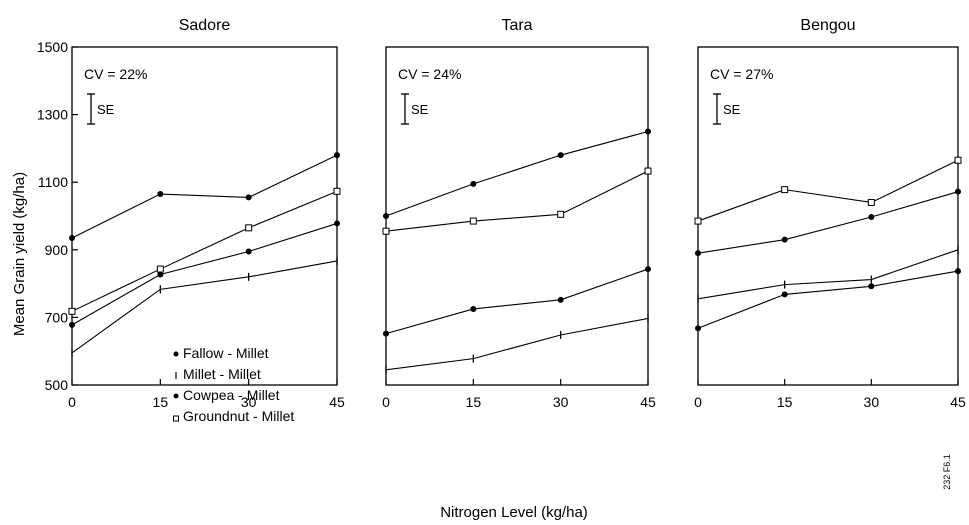 This screenshot has width=969, height=525. I want to click on legend-label: Fallow - Millet, so click(226, 353).